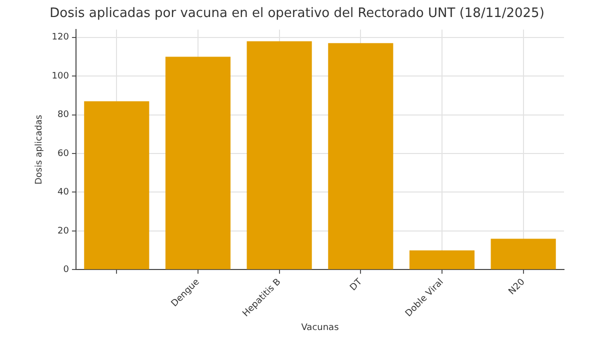 This screenshot has height=337, width=602. Describe the element at coordinates (64, 153) in the screenshot. I see `y-tick-label: 60` at that location.